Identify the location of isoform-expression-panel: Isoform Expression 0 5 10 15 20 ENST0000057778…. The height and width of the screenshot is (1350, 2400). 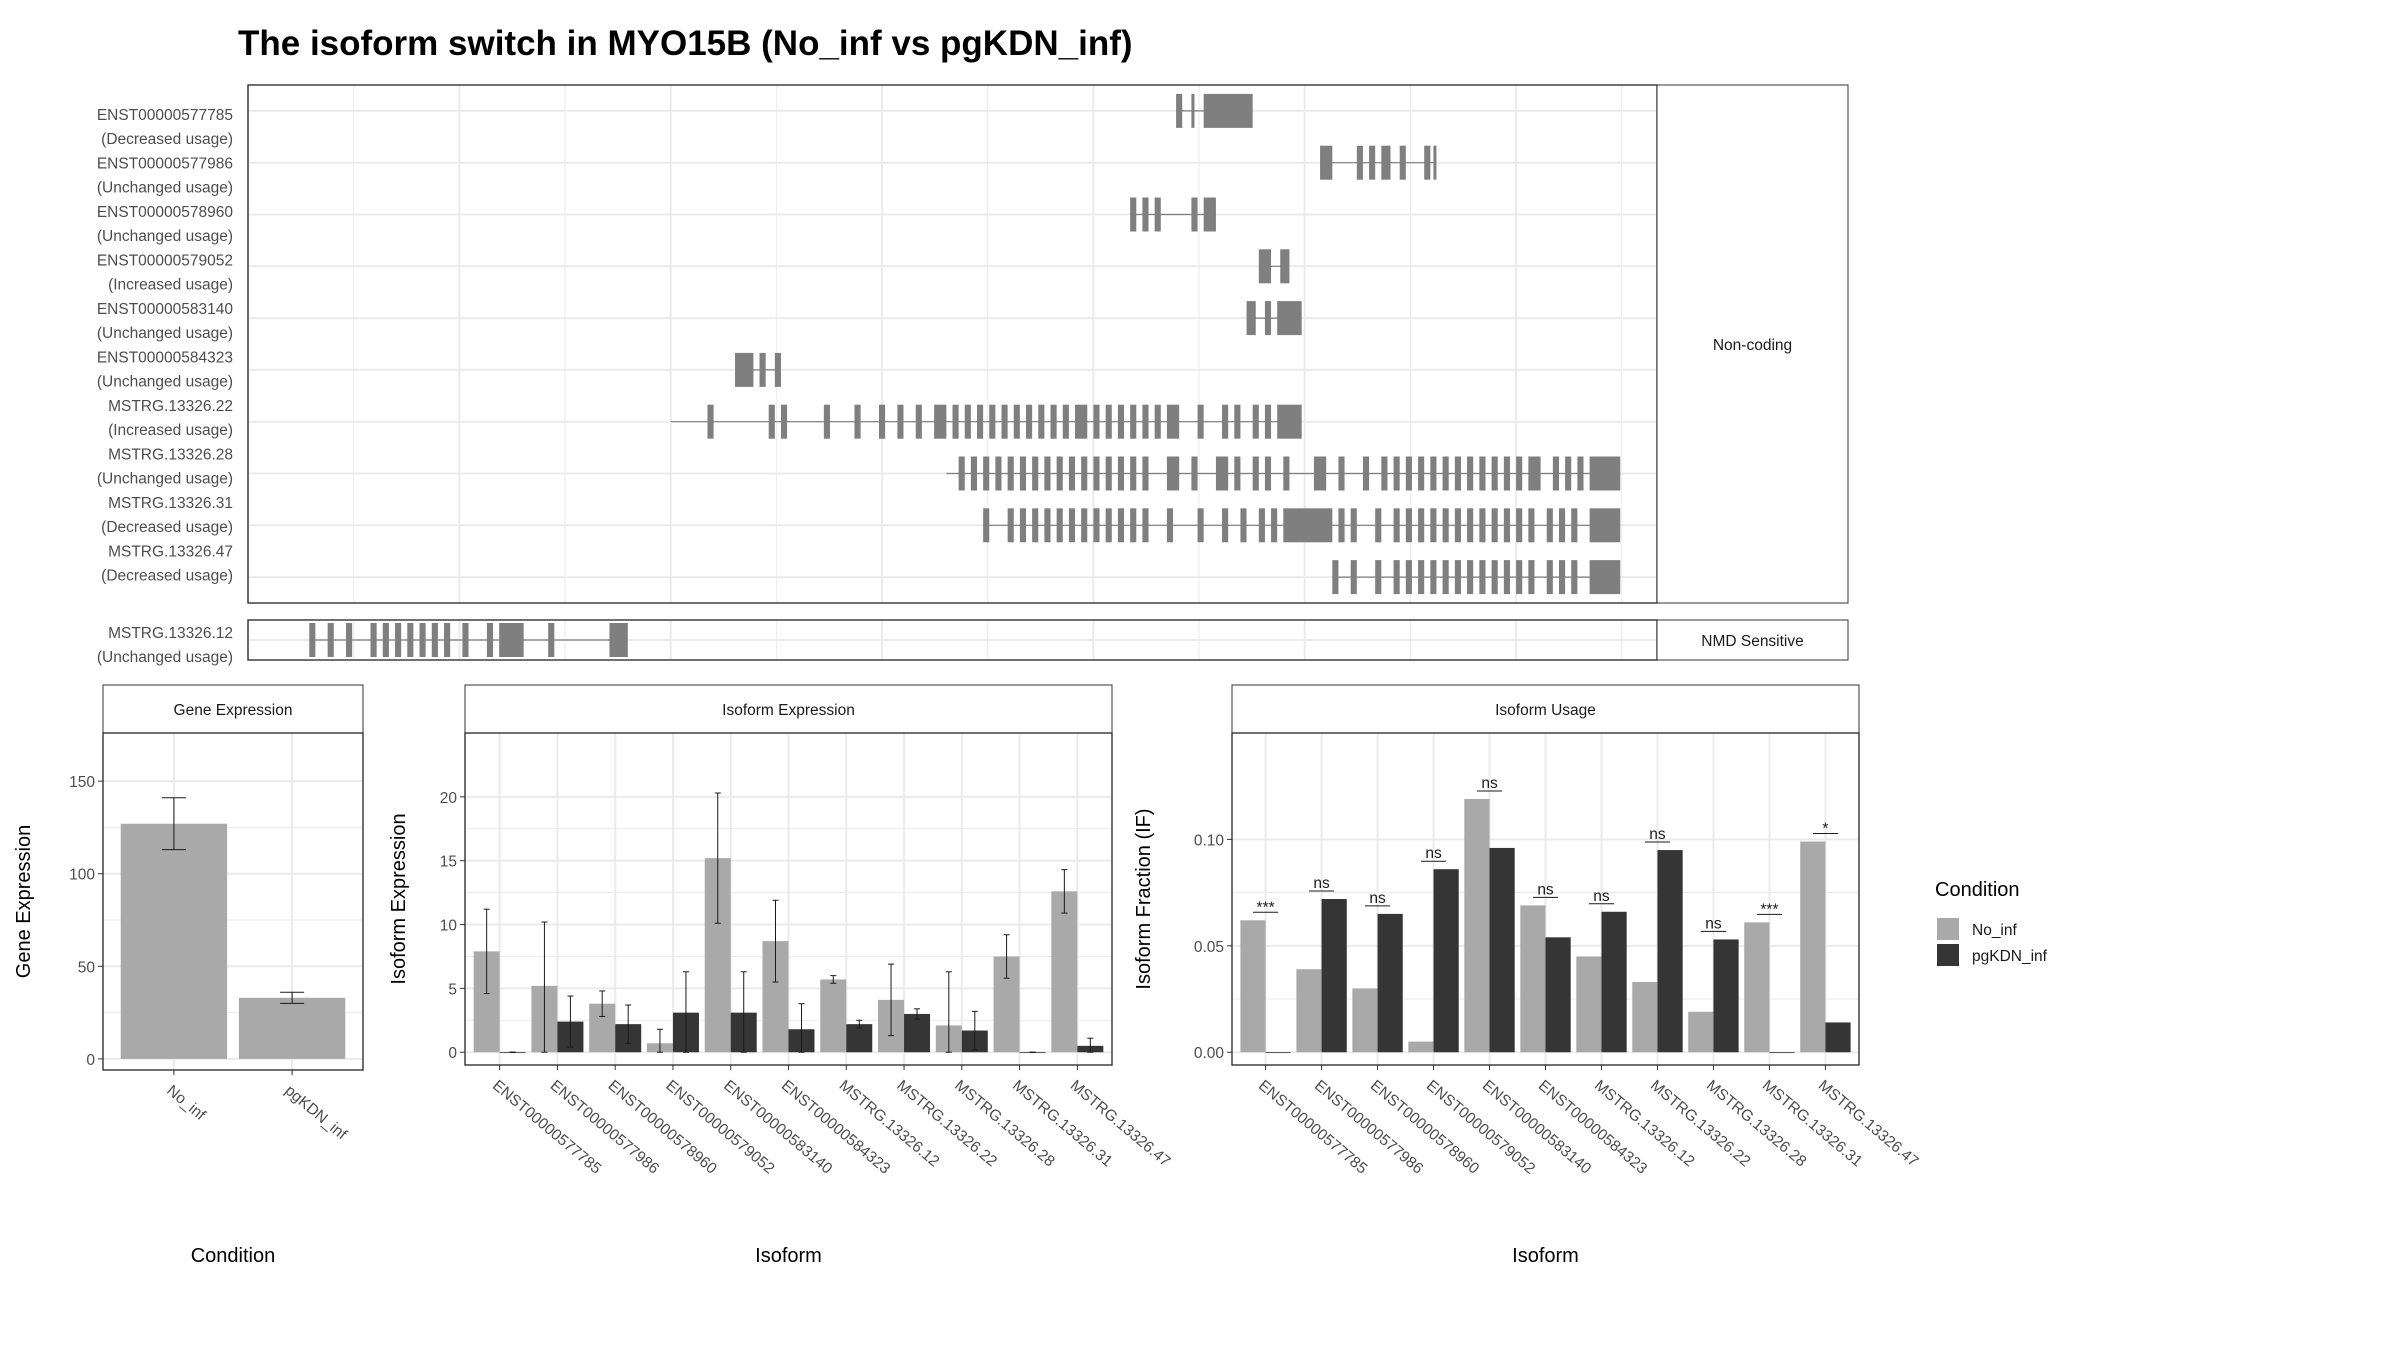
(781, 975).